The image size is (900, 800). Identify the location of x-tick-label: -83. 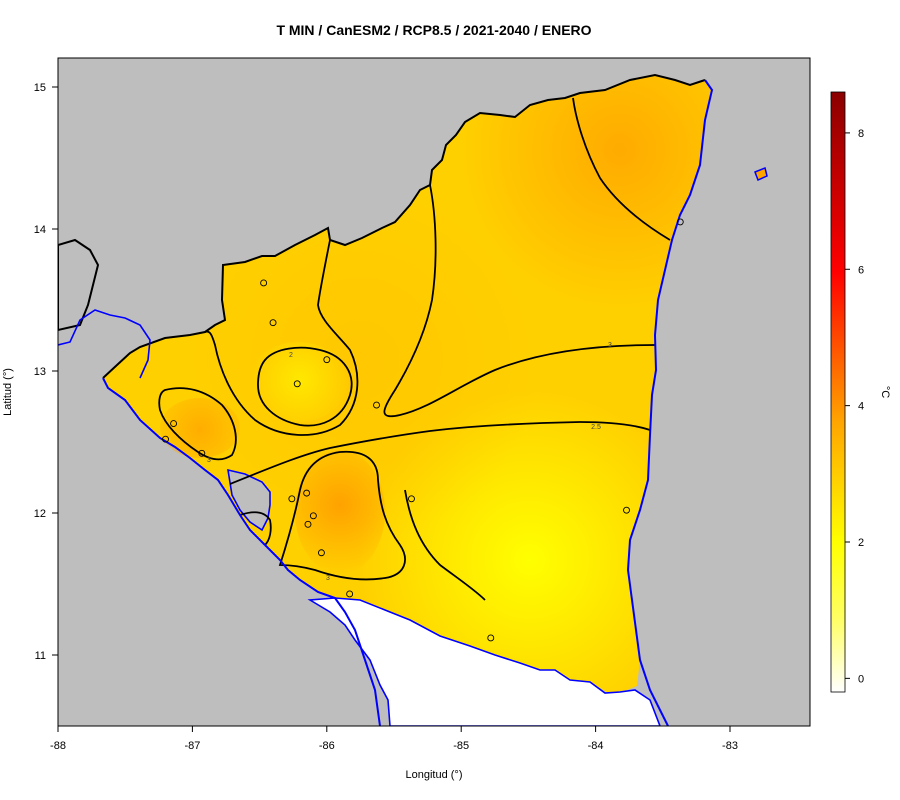
(730, 746).